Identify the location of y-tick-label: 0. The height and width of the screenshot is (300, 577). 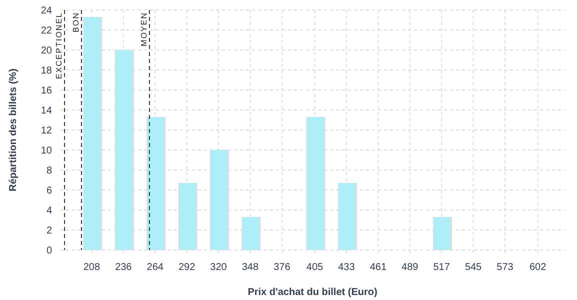
(49, 251).